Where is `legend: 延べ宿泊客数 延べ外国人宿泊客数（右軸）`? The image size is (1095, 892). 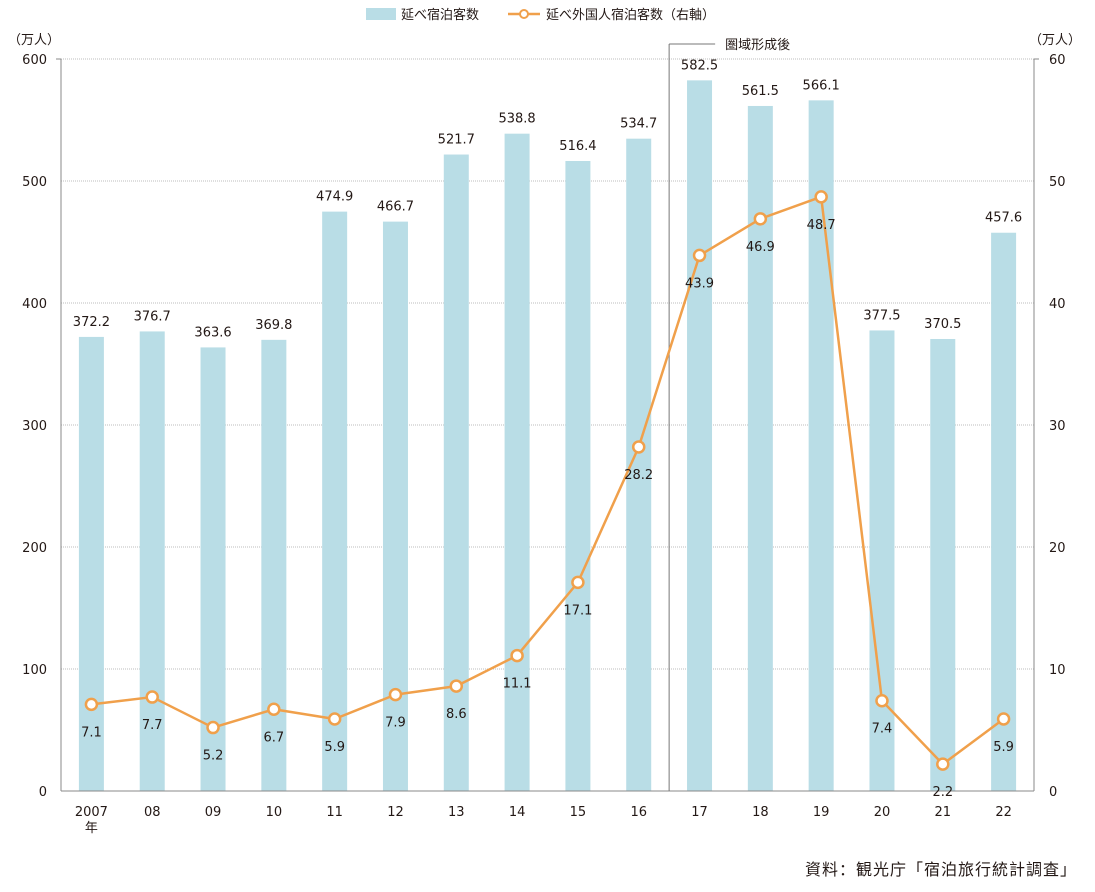
legend: 延べ宿泊客数 延べ外国人宿泊客数（右軸） is located at coordinates (540, 15).